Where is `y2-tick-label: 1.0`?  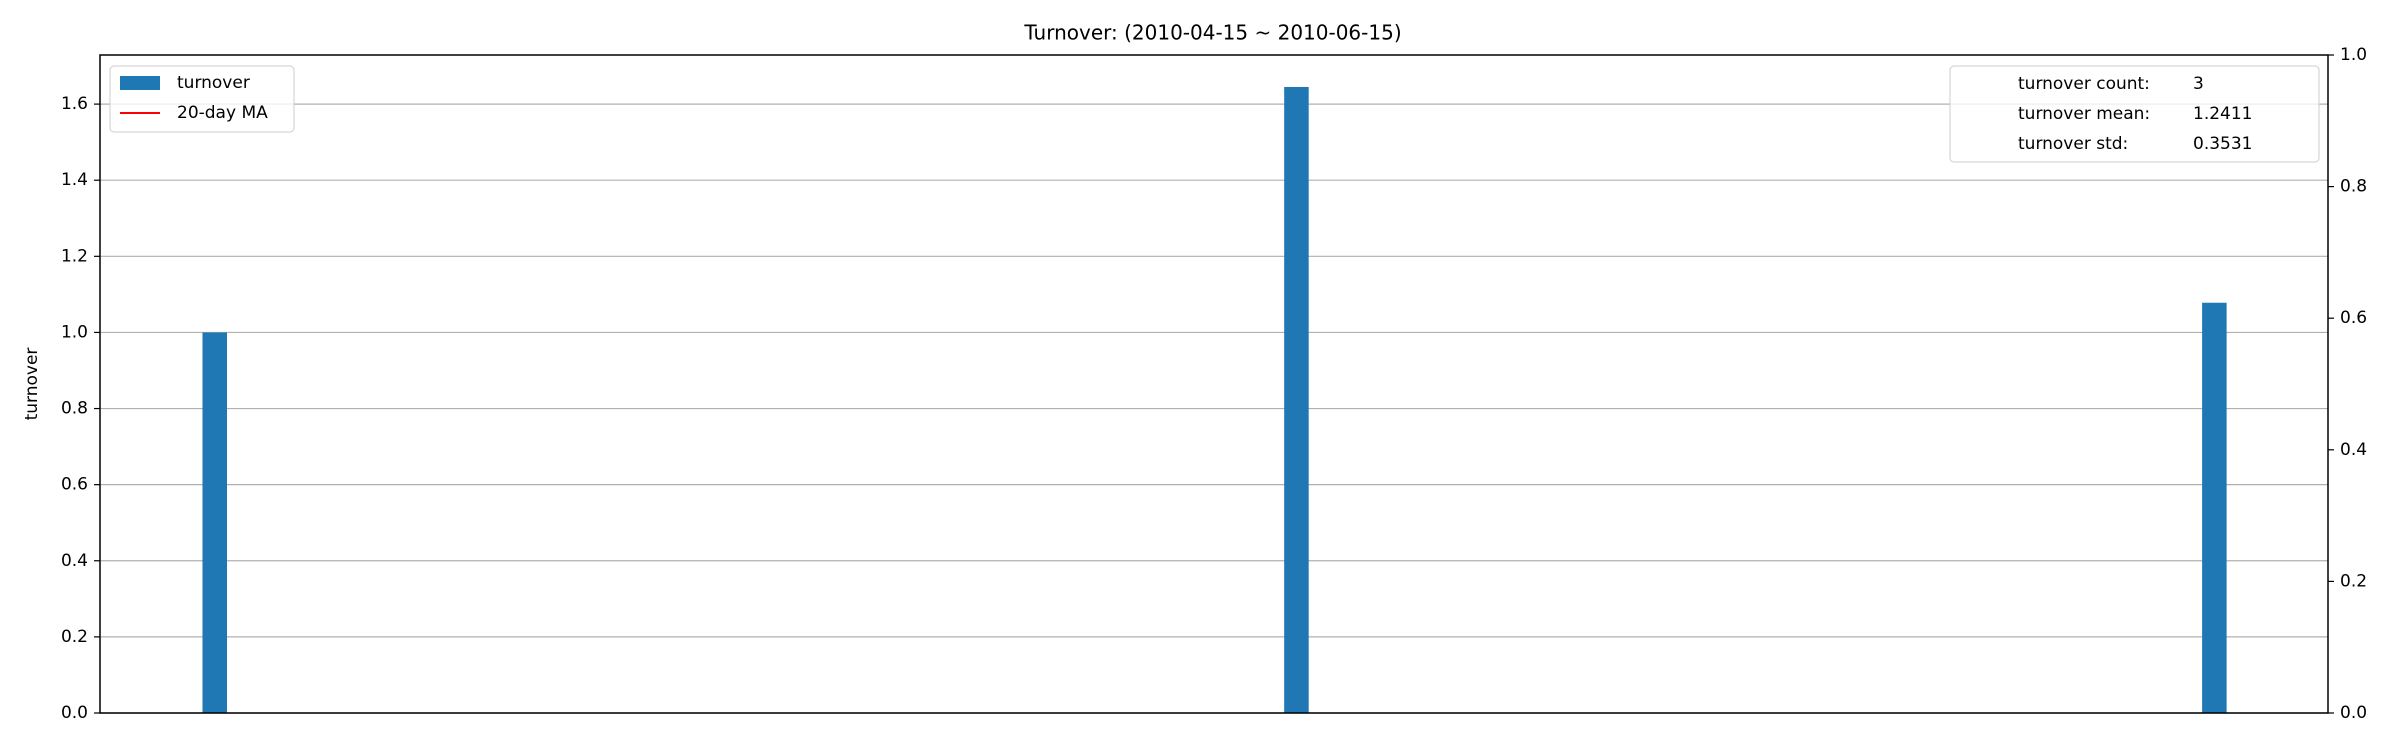
y2-tick-label: 1.0 is located at coordinates (2353, 55).